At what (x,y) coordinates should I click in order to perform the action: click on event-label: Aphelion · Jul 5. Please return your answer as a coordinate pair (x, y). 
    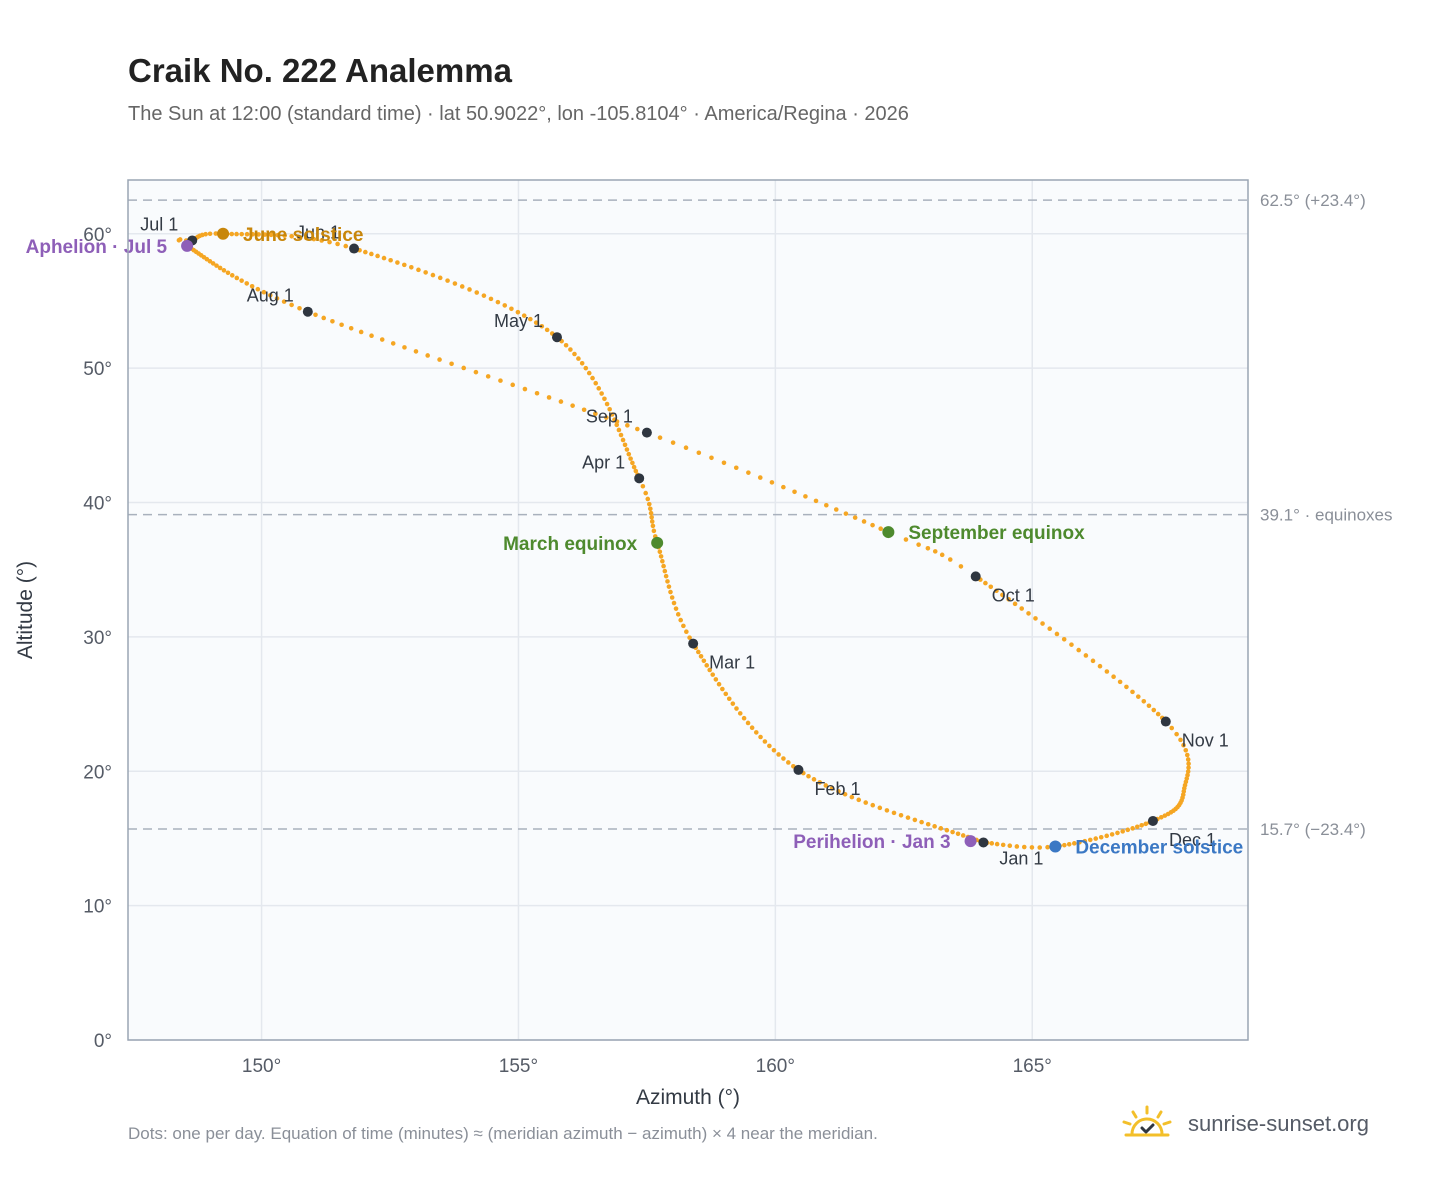
    Looking at the image, I should click on (97, 247).